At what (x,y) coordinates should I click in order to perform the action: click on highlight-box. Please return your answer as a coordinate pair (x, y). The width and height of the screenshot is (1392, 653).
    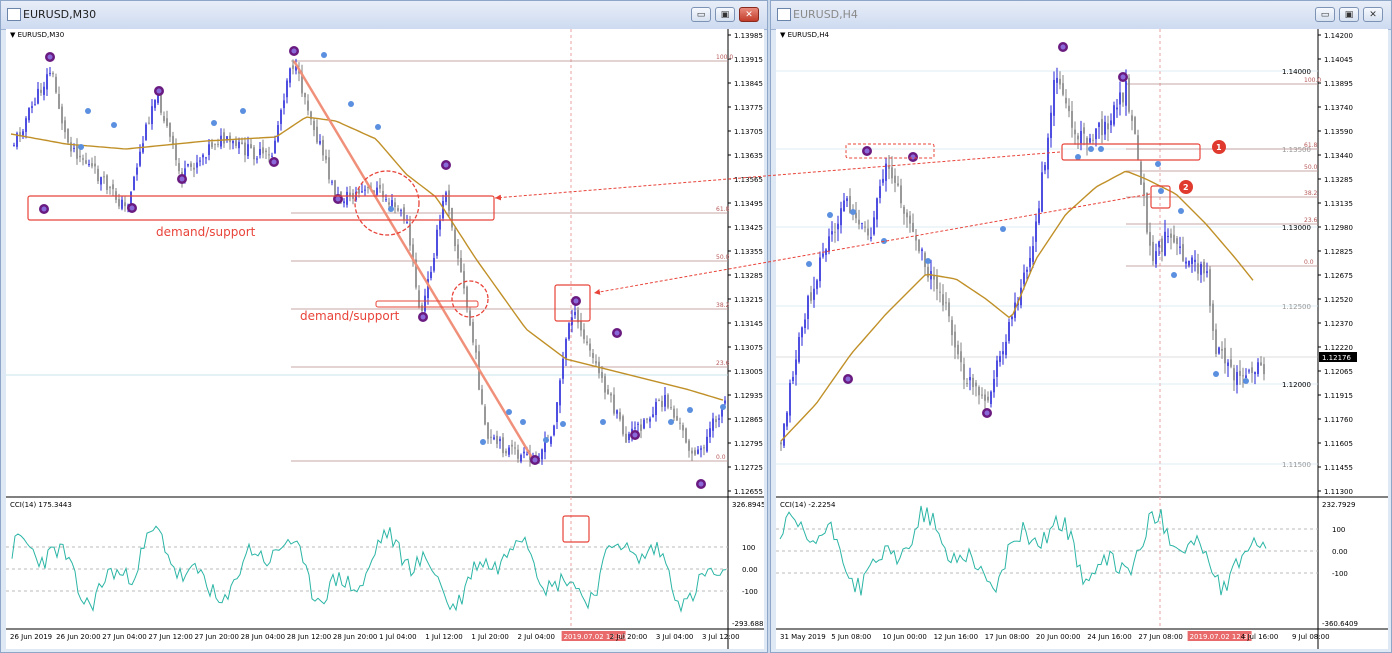
    Looking at the image, I should click on (572, 303).